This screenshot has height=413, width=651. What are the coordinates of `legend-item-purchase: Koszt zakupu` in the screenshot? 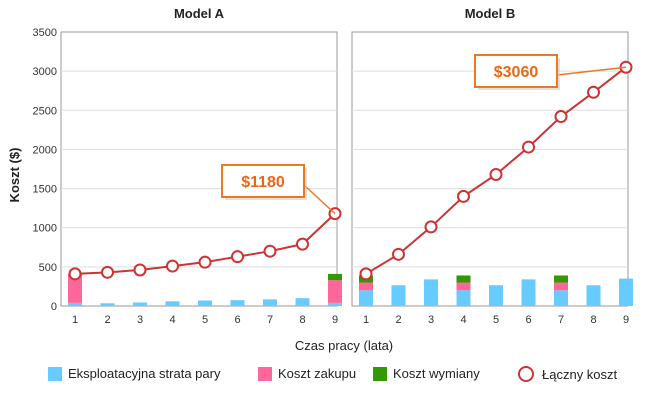 It's located at (307, 373).